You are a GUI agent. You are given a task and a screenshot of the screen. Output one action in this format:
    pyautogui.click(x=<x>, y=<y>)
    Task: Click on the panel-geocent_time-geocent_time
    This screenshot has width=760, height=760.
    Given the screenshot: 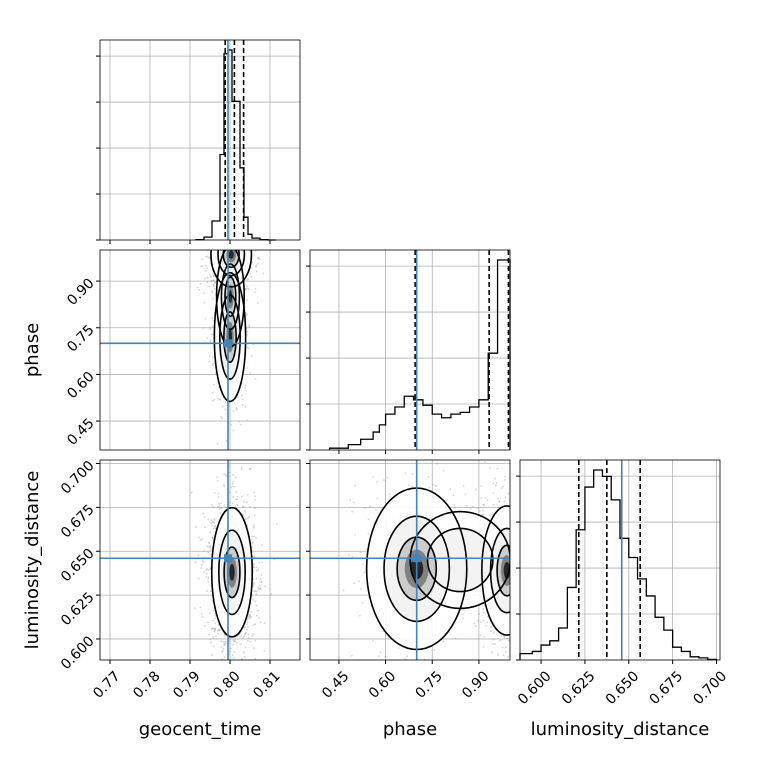 What is the action you would take?
    pyautogui.click(x=198, y=140)
    